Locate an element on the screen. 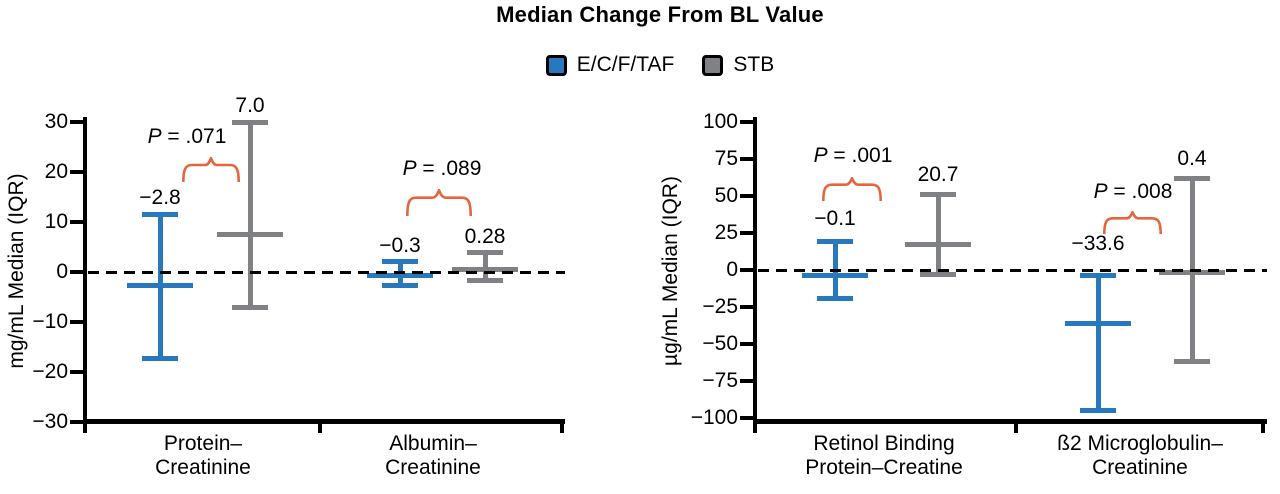 The height and width of the screenshot is (494, 1280). category-label-line: ß2 Microglobulin– is located at coordinates (1140, 443).